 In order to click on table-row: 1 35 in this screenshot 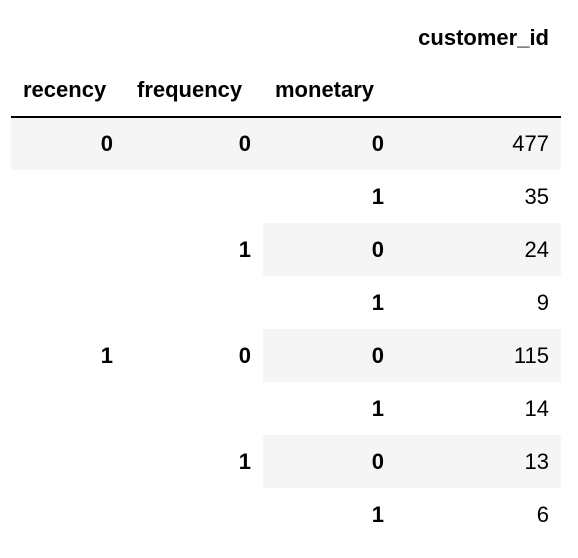, I will do `click(286, 196)`.